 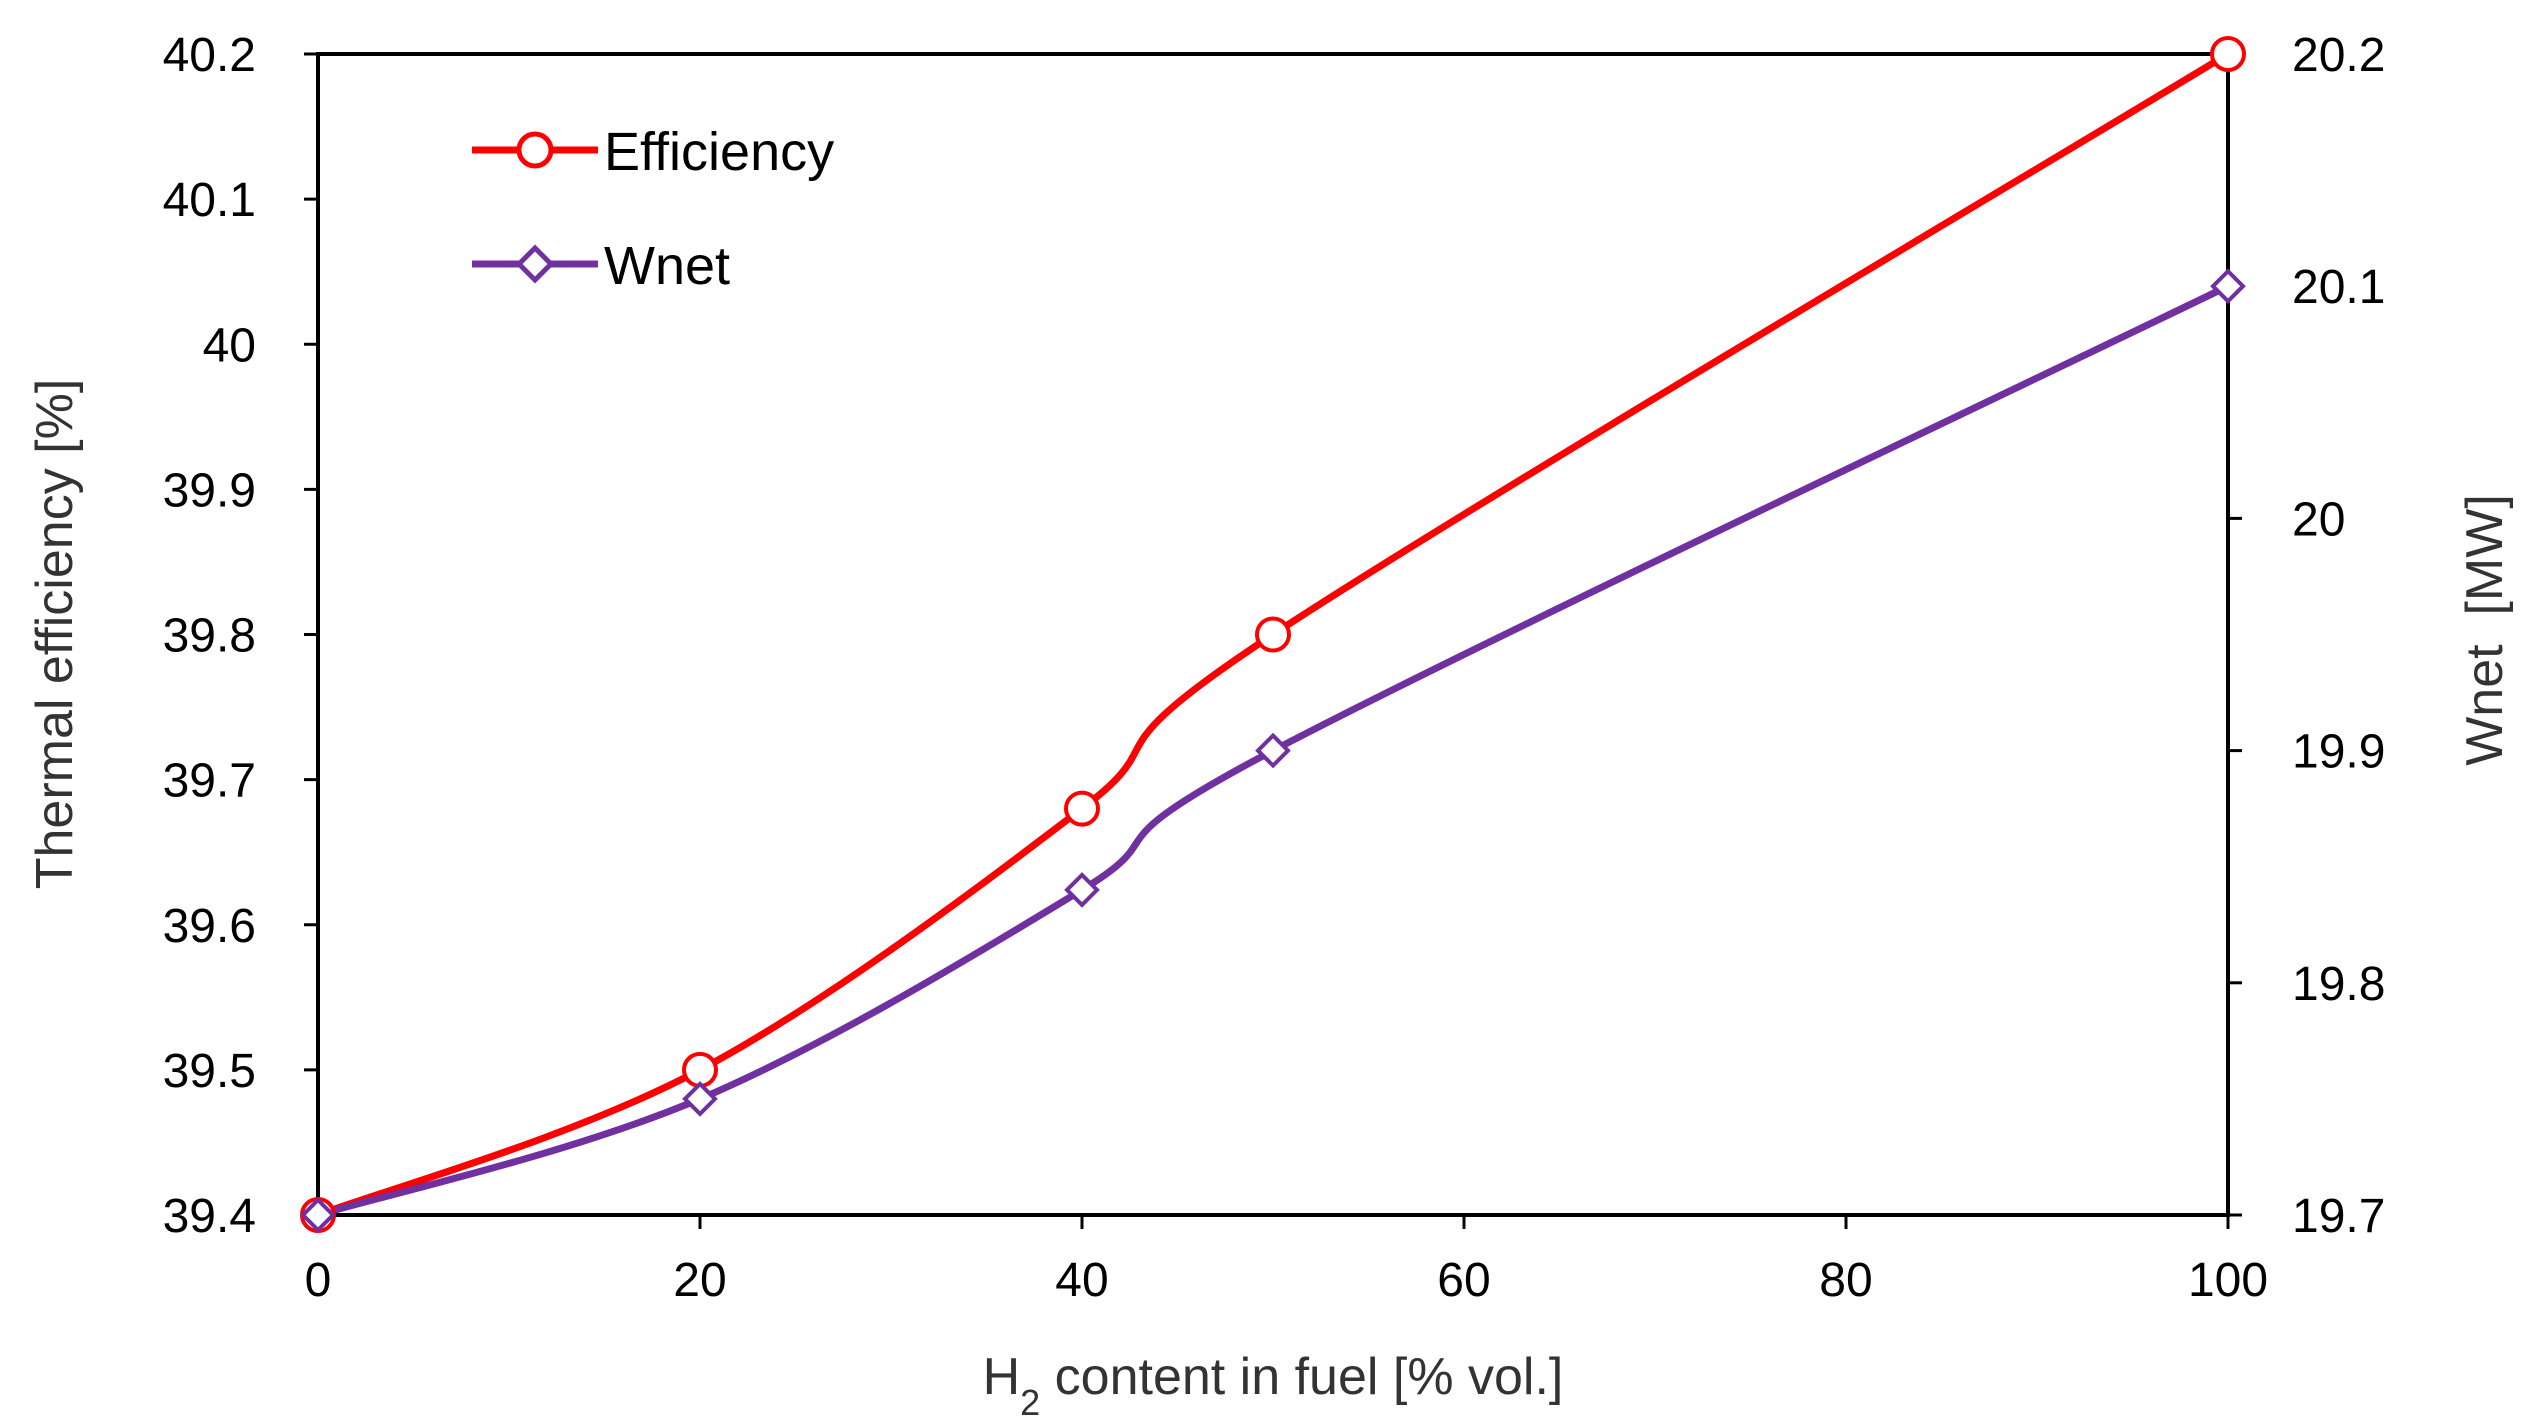 I want to click on legend-efficiency-marker, so click(x=535, y=150).